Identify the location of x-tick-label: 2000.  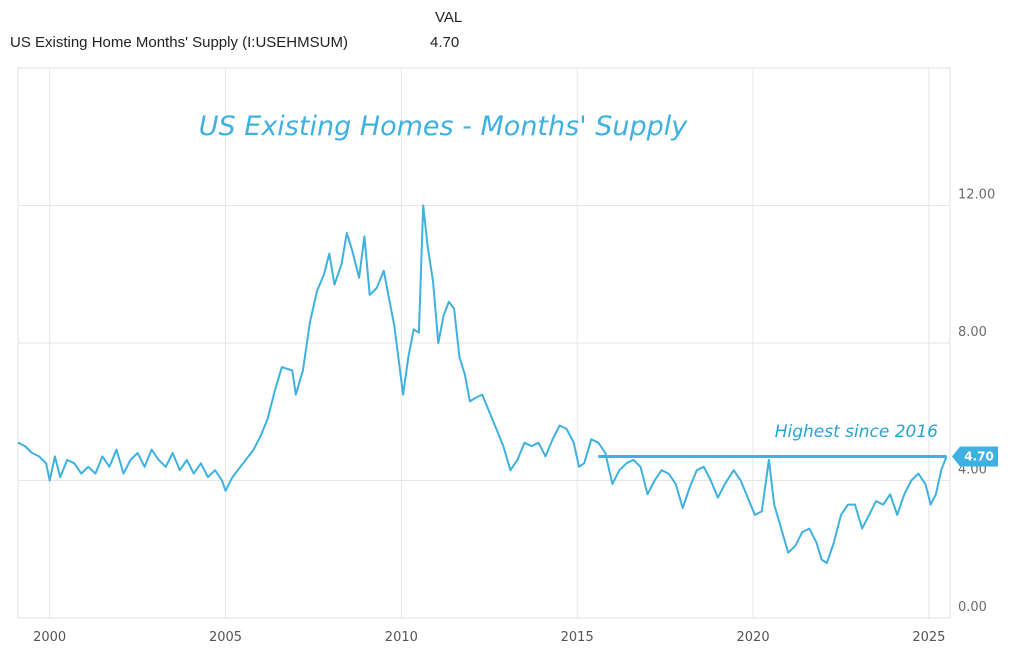
(49, 637).